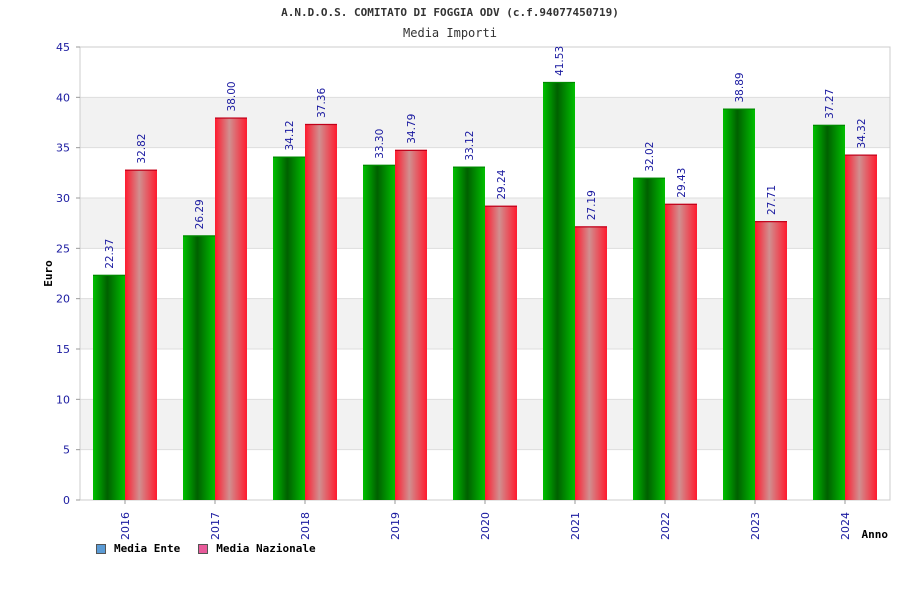  Describe the element at coordinates (321, 311) in the screenshot. I see `bar-media-nazionale-2018` at that location.